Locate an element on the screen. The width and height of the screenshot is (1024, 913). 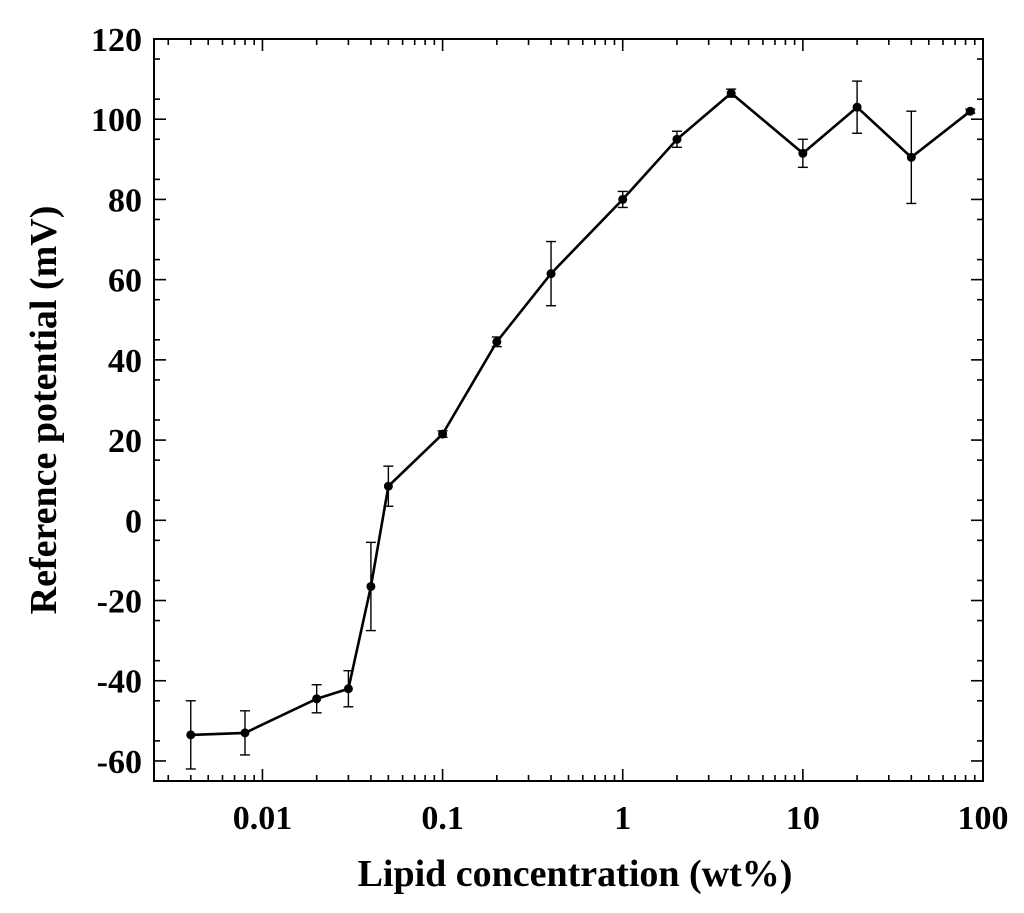
x-axis-label: Lipid concentration (wt%) is located at coordinates (575, 874).